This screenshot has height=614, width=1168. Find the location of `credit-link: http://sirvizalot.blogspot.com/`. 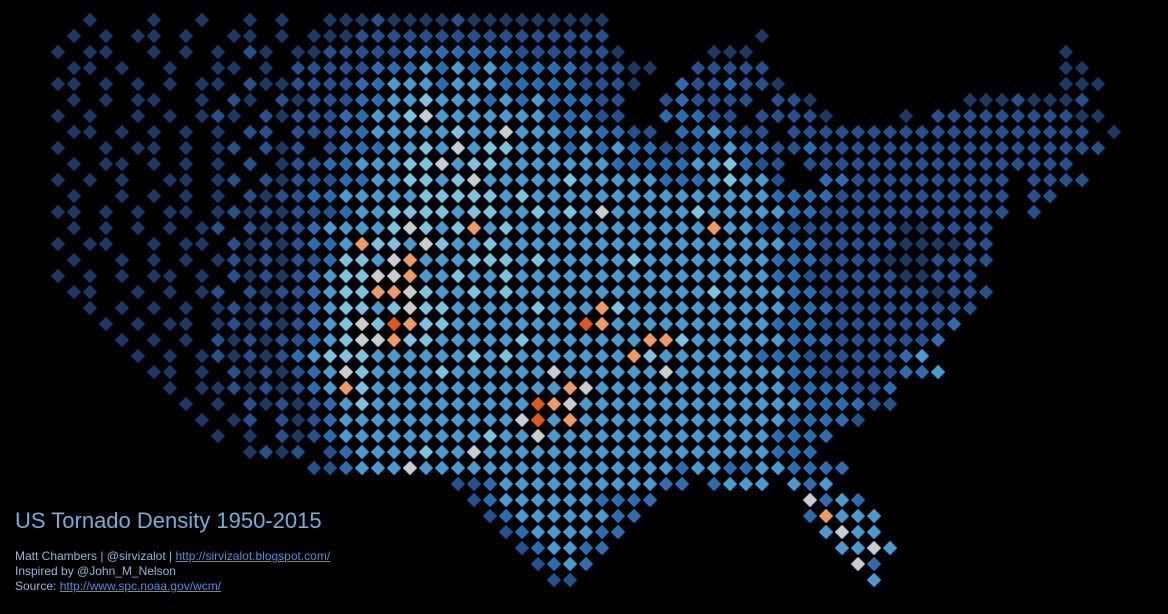

credit-link: http://sirvizalot.blogspot.com/ is located at coordinates (253, 556).